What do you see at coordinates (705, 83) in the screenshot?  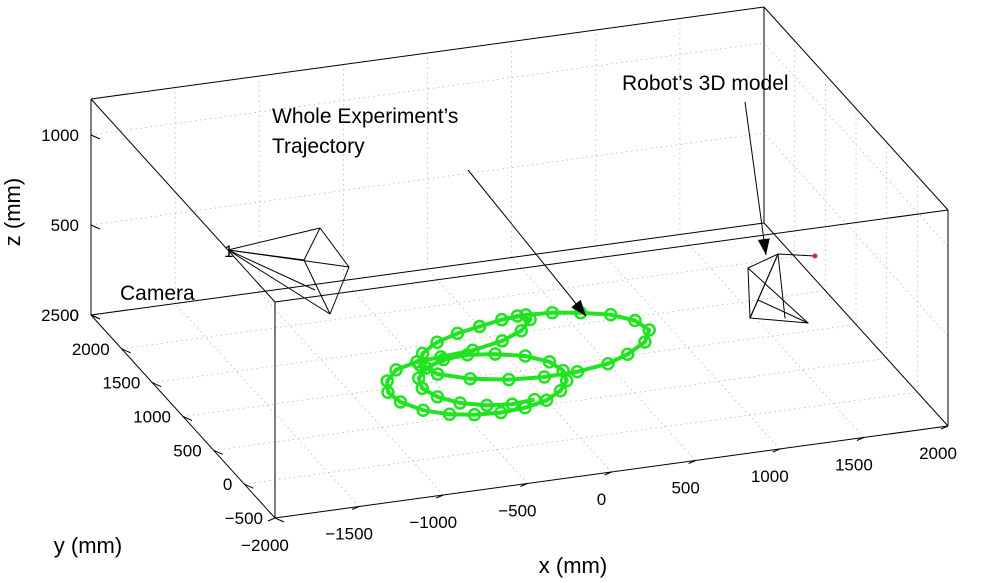 I see `robot-label: Robot’s 3D model` at bounding box center [705, 83].